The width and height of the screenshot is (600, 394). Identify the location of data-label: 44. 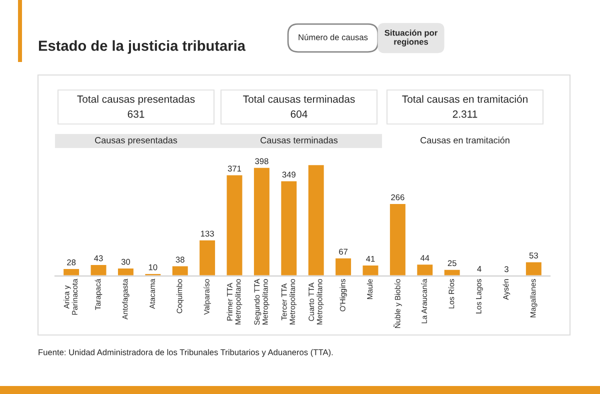
(425, 258).